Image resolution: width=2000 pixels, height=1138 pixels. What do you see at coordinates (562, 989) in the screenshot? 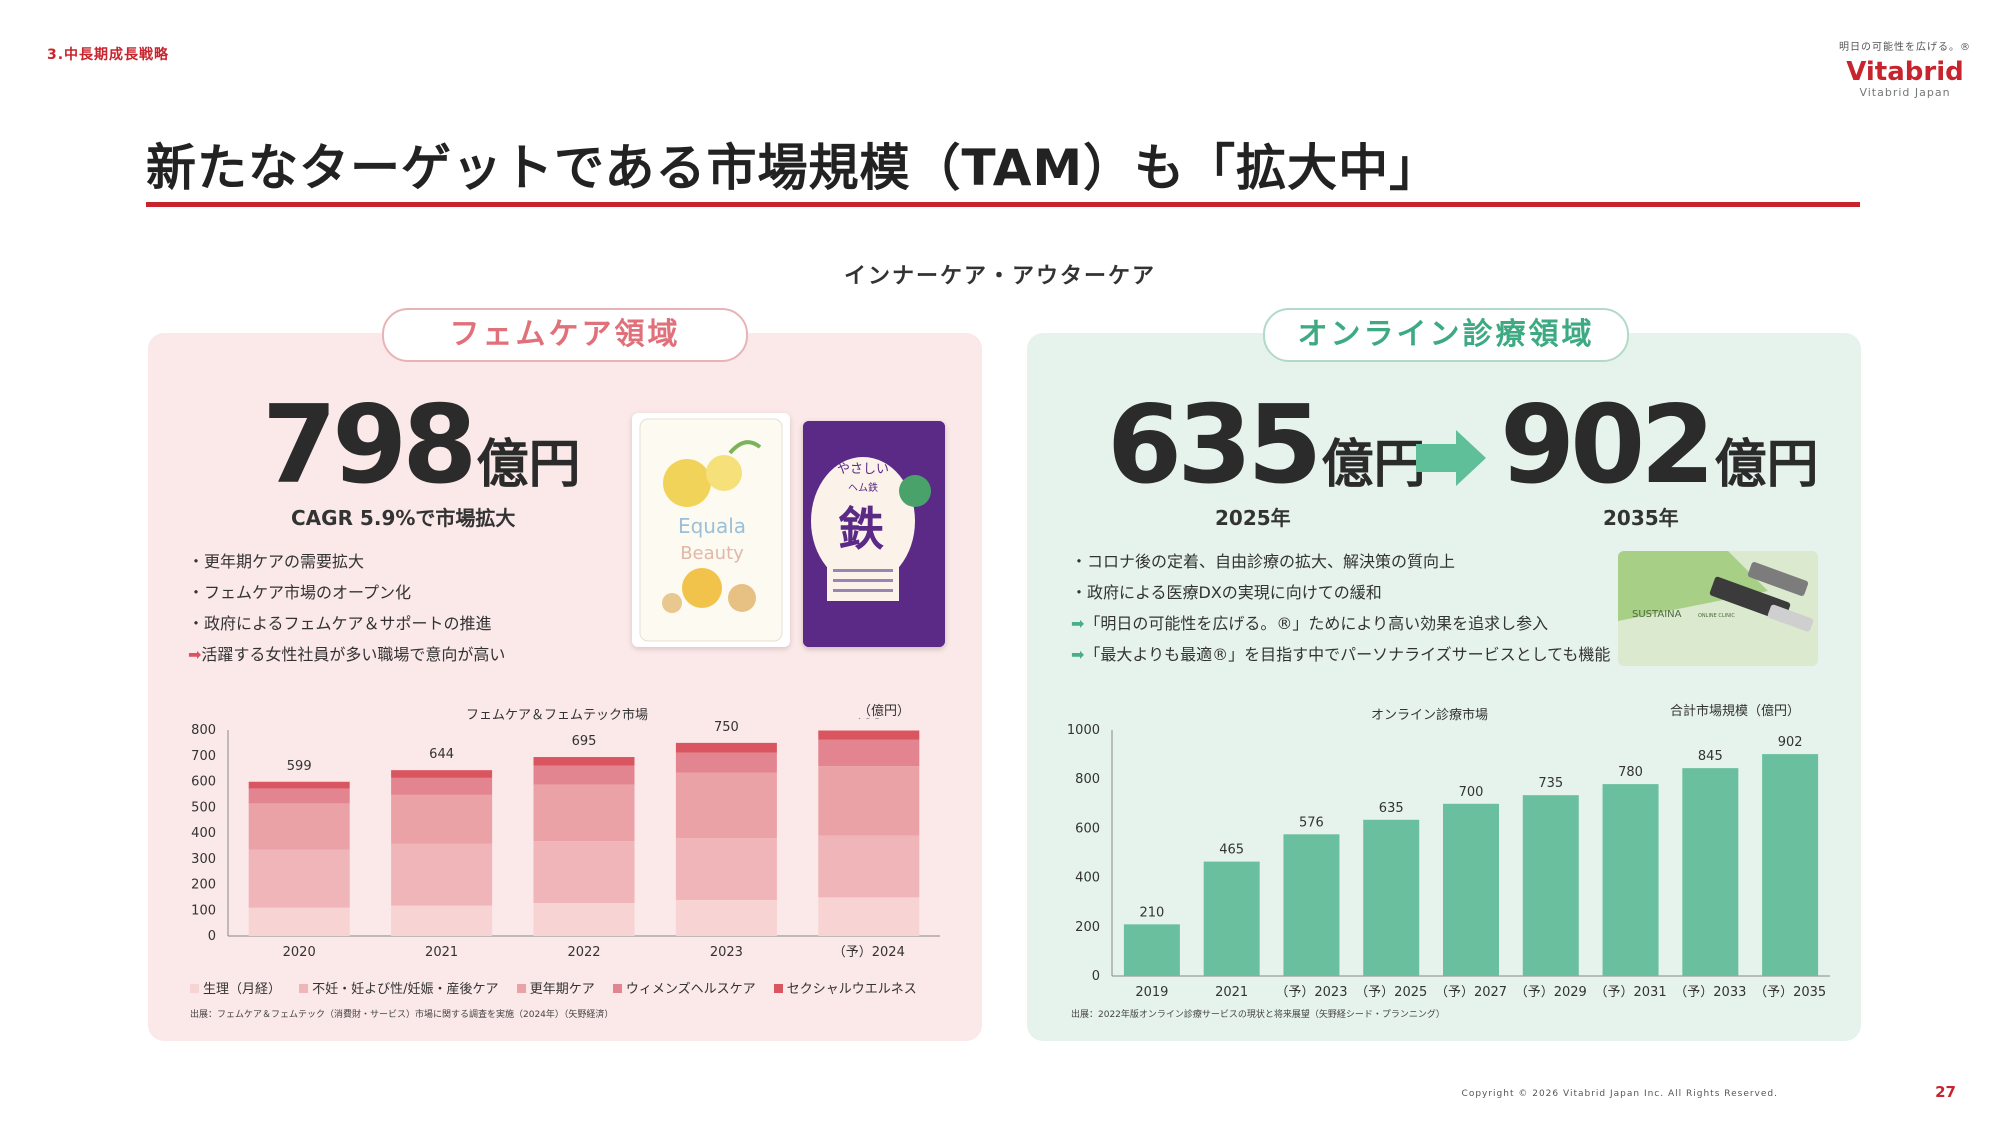
I see `legend-label: 更年期ケア` at bounding box center [562, 989].